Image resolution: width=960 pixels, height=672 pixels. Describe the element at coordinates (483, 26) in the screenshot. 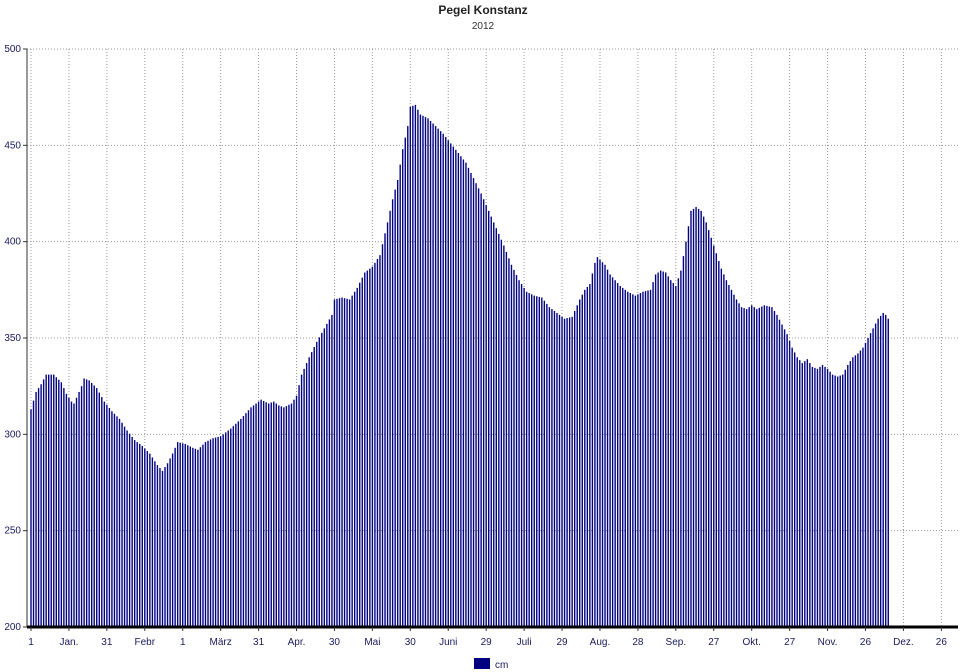

I see `chart-subtitle: 2012` at that location.